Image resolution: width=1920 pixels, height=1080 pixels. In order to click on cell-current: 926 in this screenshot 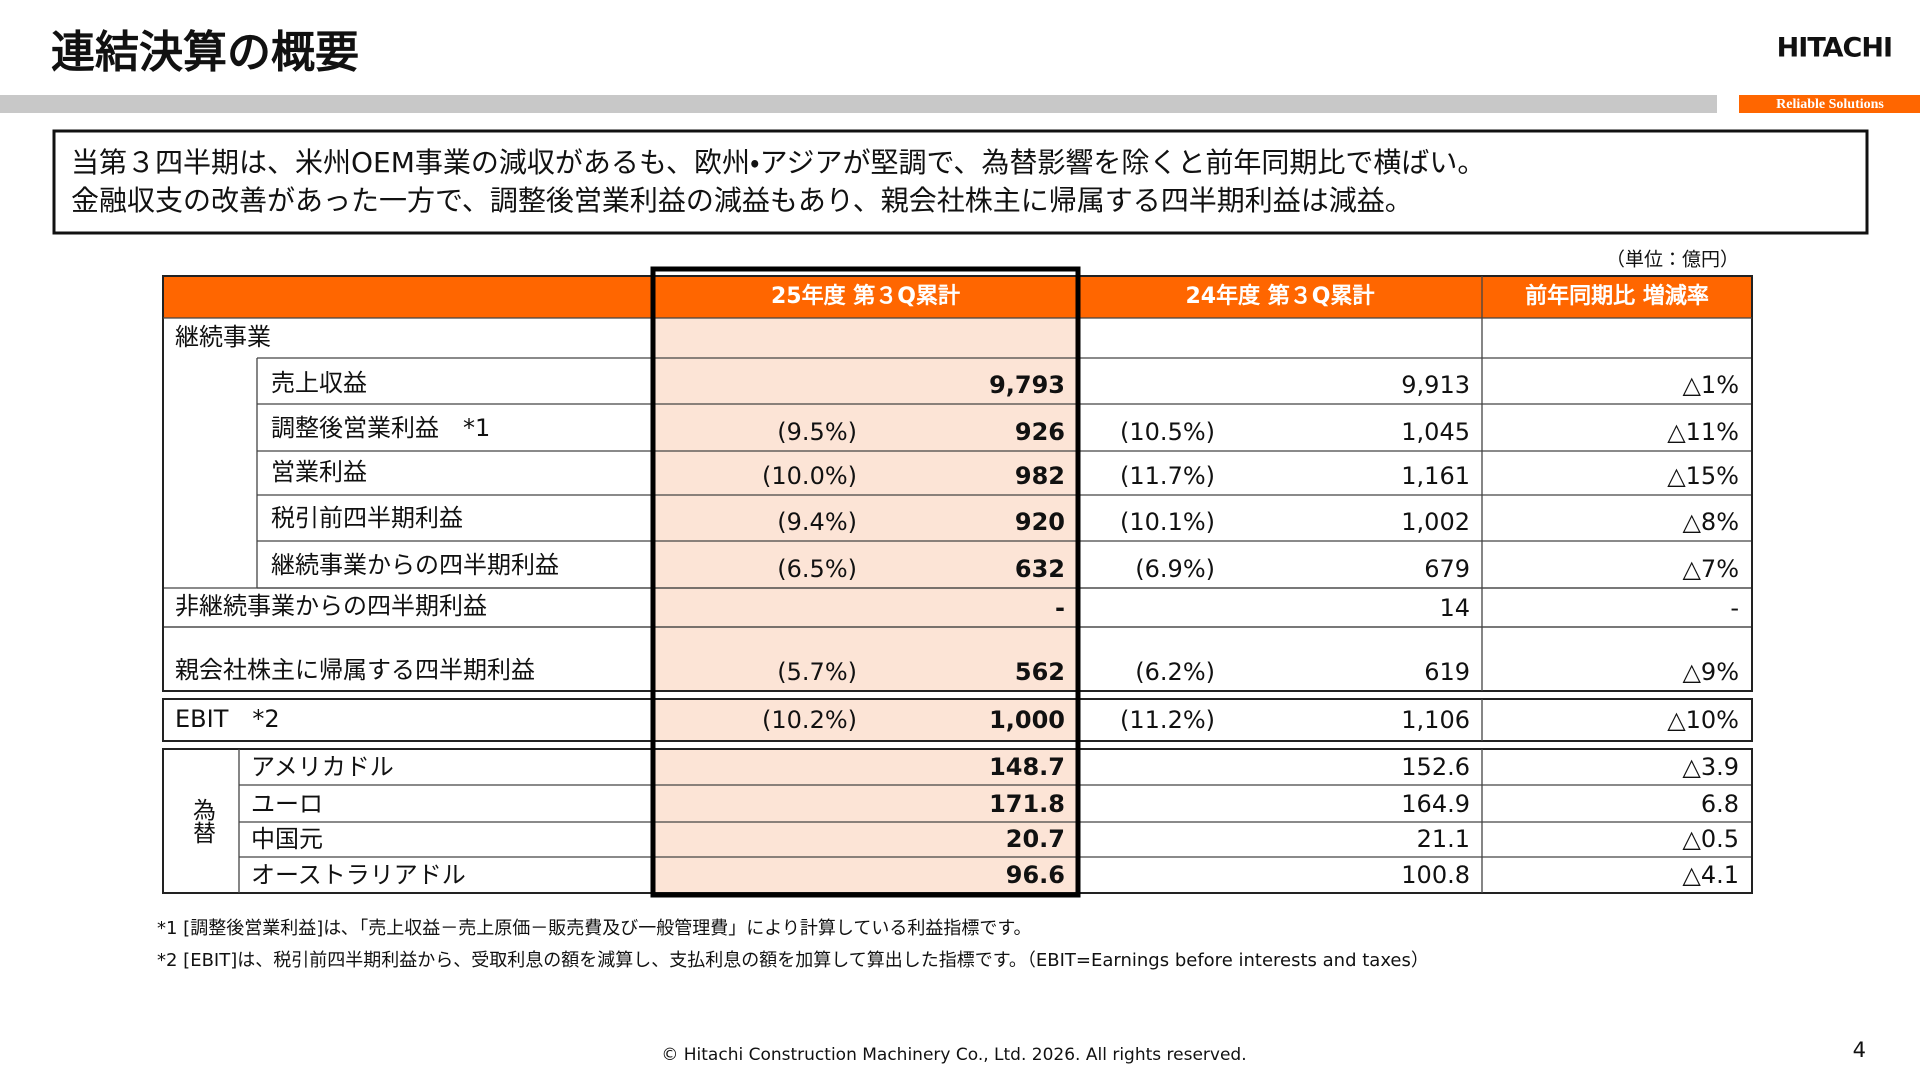, I will do `click(1040, 432)`.